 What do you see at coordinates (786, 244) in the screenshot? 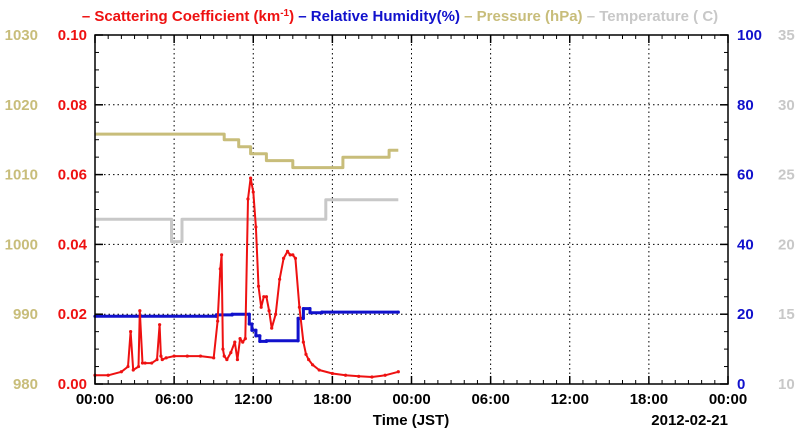
I see `y-tick-label-temperature: 20` at bounding box center [786, 244].